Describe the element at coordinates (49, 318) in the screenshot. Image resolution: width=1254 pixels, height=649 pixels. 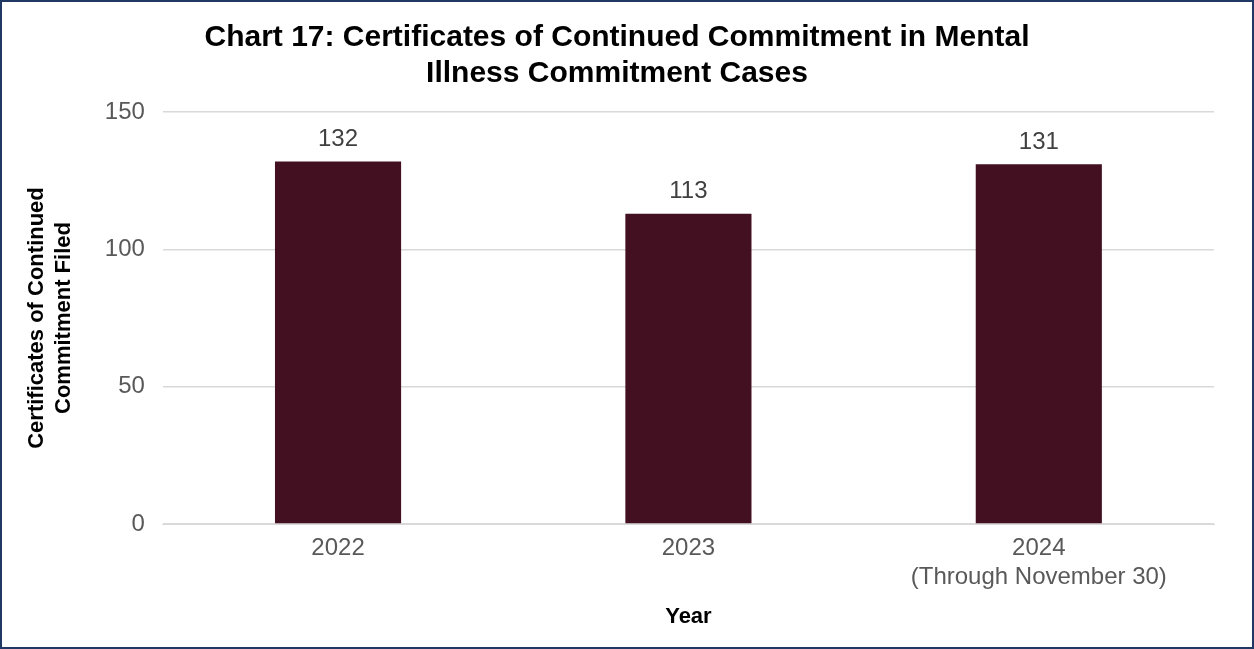
I see `y-axis-title: Certificates of Continued Commitment Filed` at that location.